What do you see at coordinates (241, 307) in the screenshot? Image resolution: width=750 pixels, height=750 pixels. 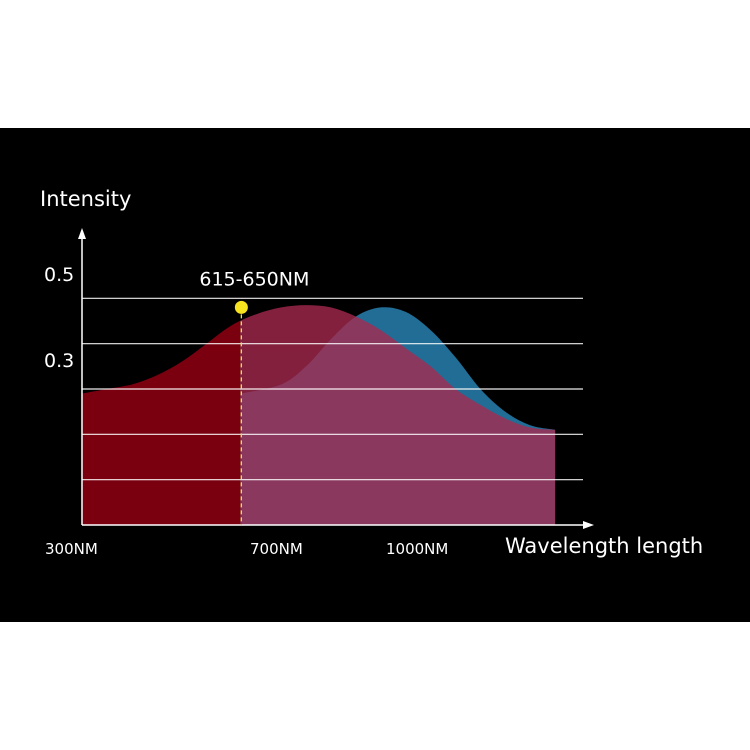 I see `annotation-marker` at bounding box center [241, 307].